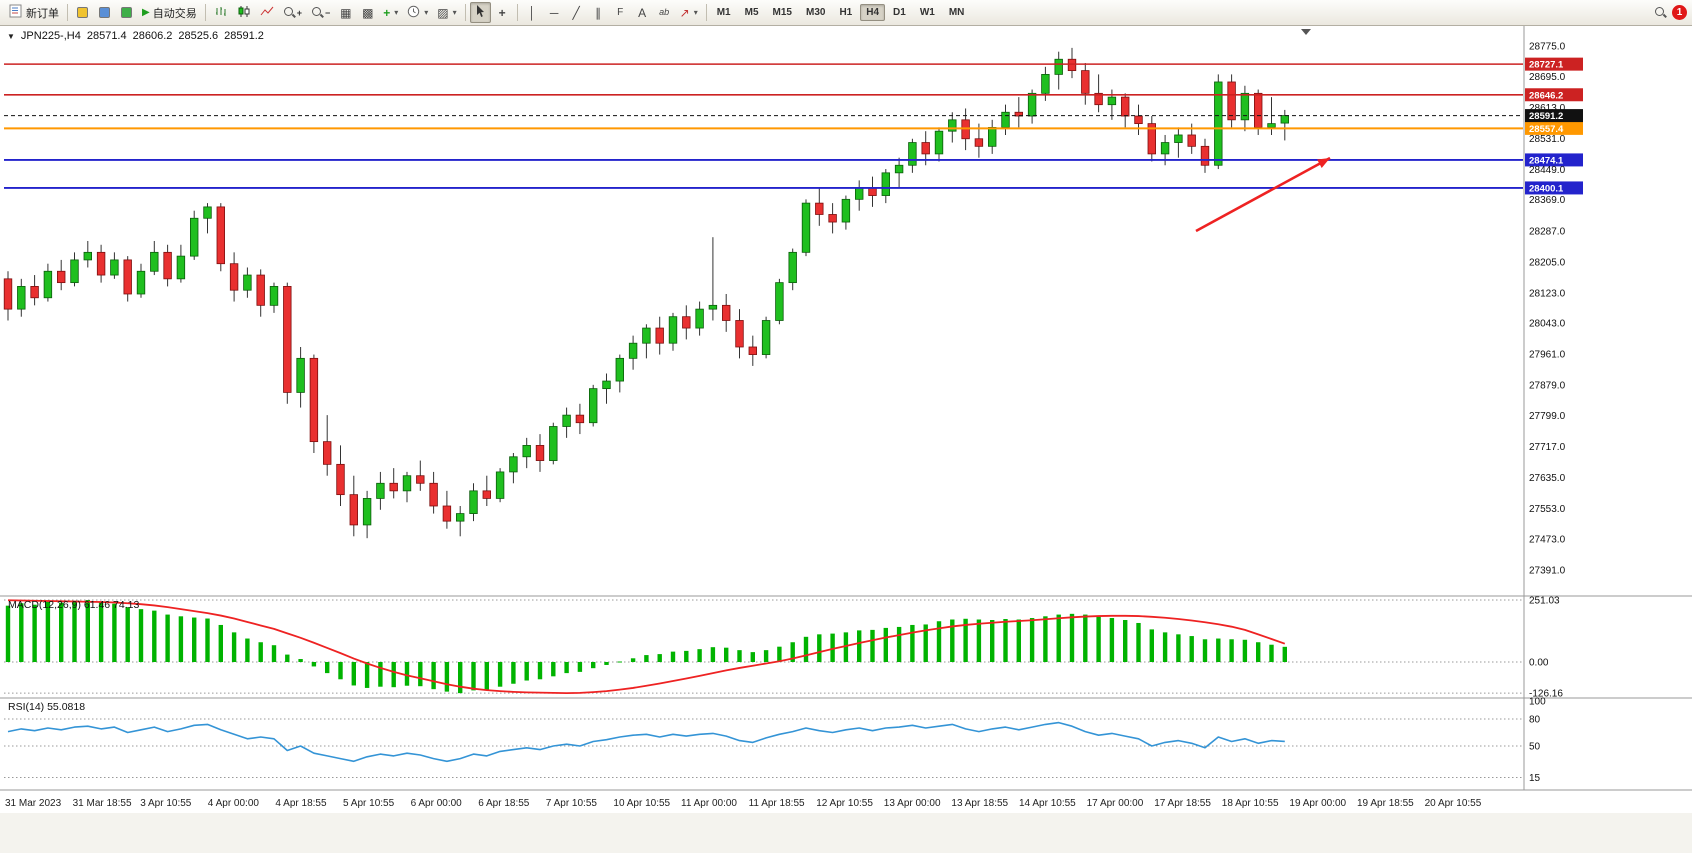 This screenshot has height=853, width=1692. Describe the element at coordinates (34, 12) in the screenshot. I see `new-order-button: 新订单` at that location.